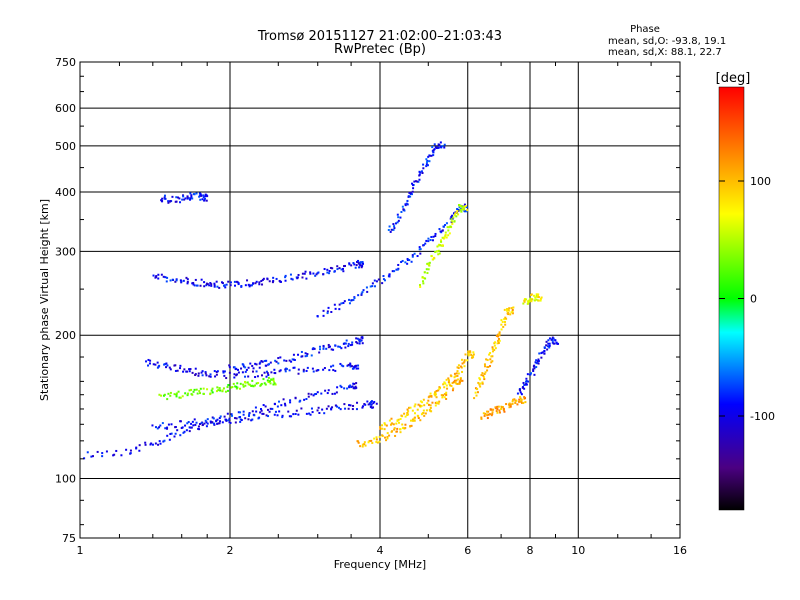 The height and width of the screenshot is (600, 800). What do you see at coordinates (65, 251) in the screenshot?
I see `y-tick-label: 300` at bounding box center [65, 251].